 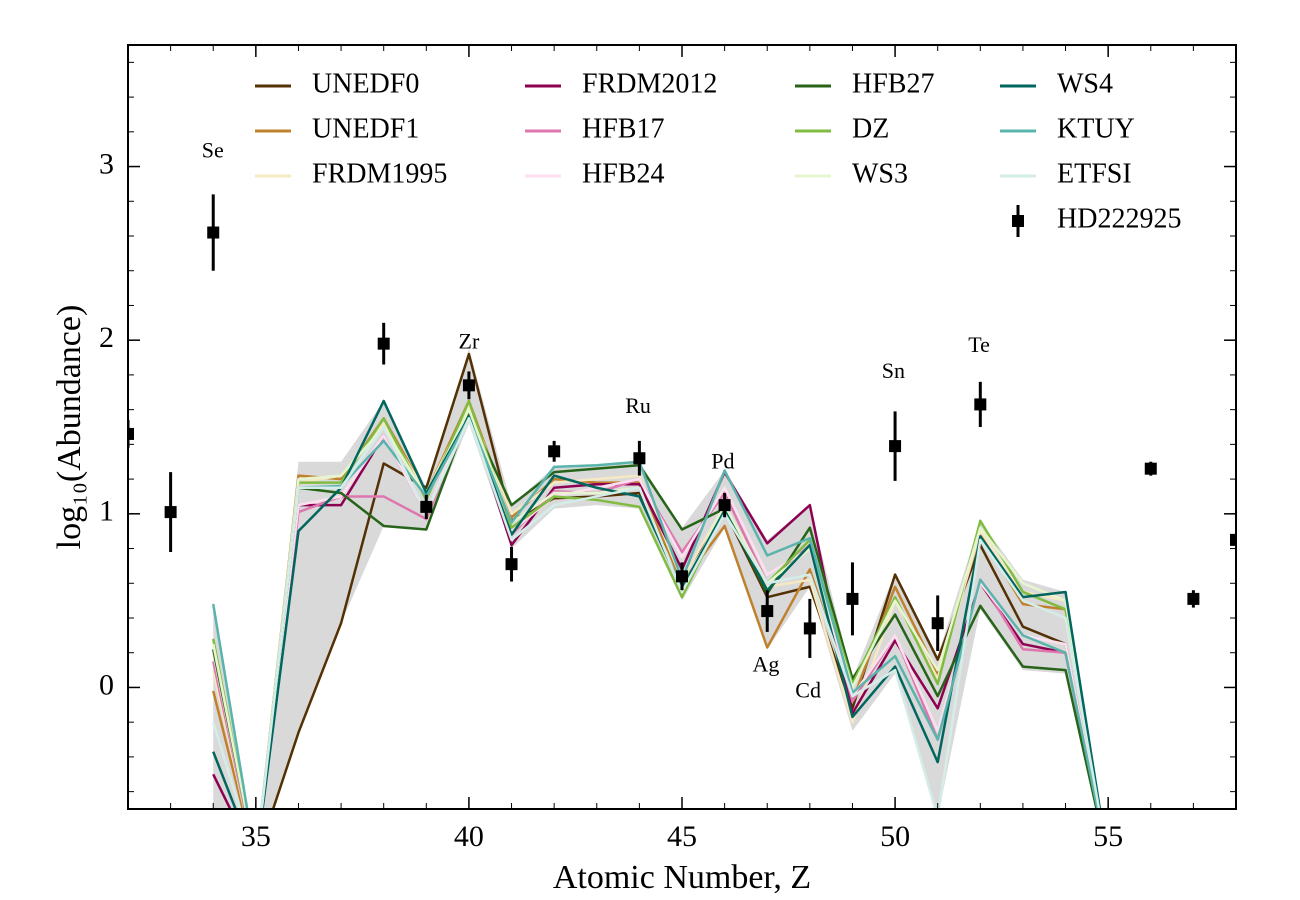 I want to click on element-label: Pd, so click(x=722, y=461).